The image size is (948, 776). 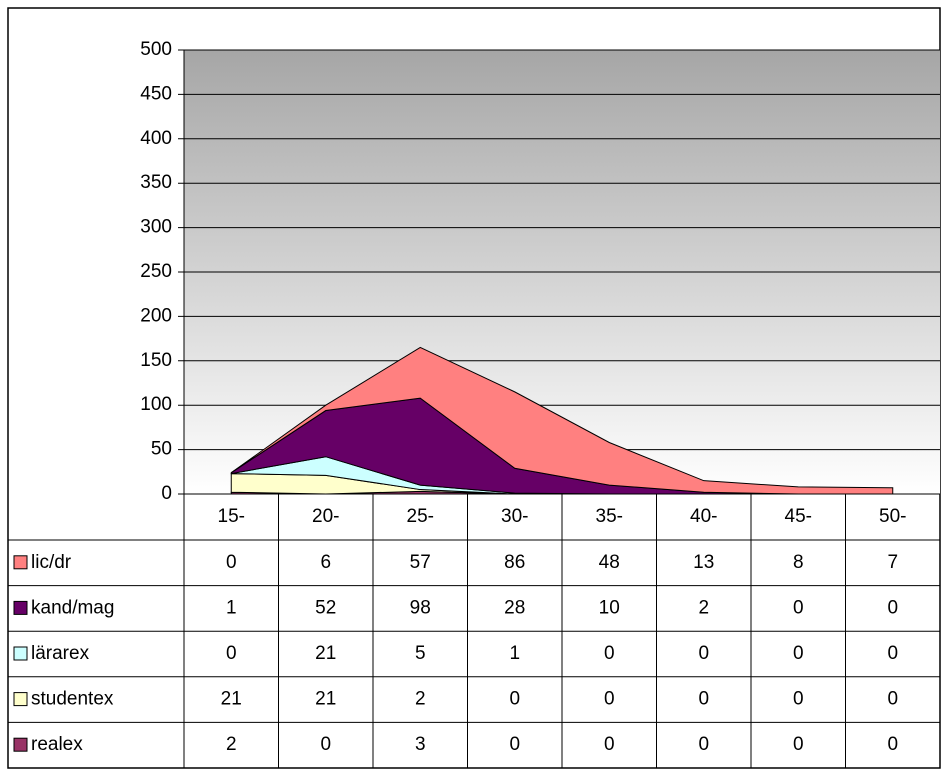 I want to click on y-tick-label: 450, so click(x=156, y=93).